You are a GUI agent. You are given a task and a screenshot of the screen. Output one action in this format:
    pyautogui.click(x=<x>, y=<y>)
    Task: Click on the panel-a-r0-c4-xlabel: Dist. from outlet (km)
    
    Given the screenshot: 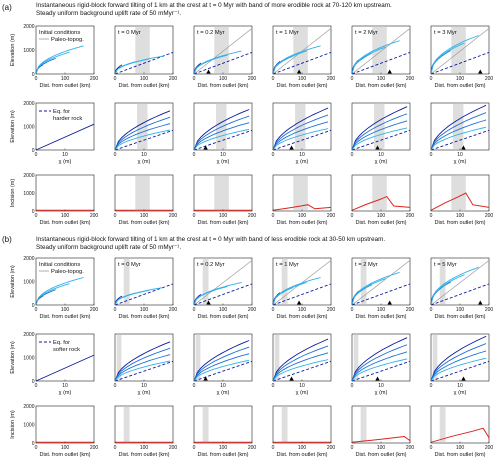 What is the action you would take?
    pyautogui.click(x=380, y=86)
    